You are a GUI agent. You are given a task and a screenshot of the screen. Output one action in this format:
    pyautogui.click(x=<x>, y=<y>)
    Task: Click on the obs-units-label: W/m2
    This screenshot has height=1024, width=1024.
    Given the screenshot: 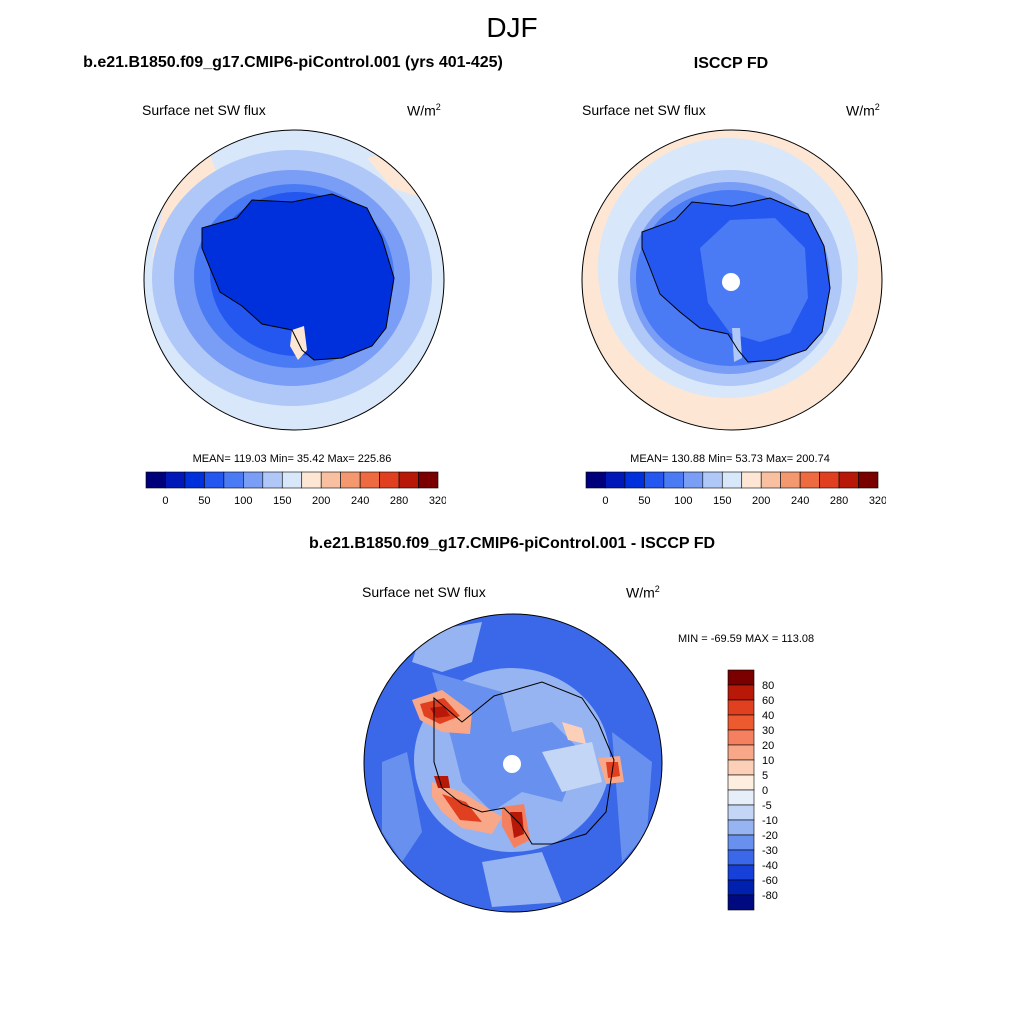 What is the action you would take?
    pyautogui.click(x=863, y=110)
    